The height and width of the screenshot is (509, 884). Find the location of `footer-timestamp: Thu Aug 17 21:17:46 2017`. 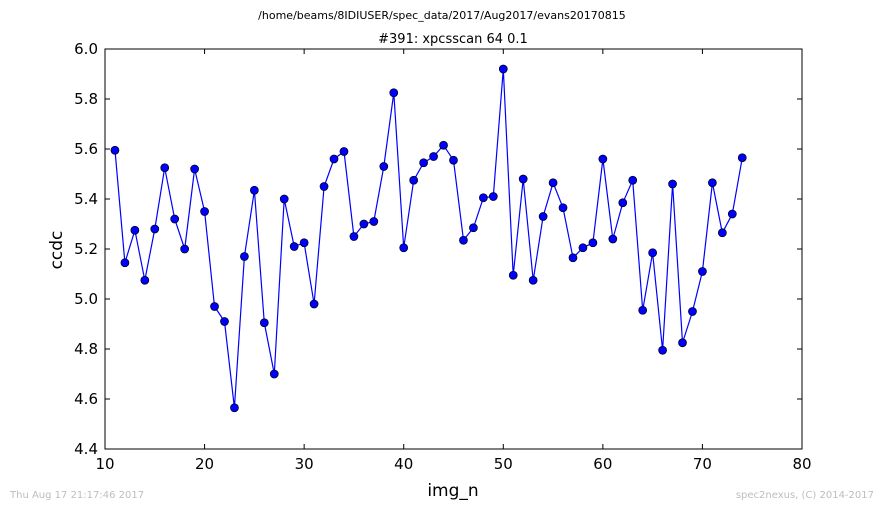

footer-timestamp: Thu Aug 17 21:17:46 2017 is located at coordinates (76, 495).